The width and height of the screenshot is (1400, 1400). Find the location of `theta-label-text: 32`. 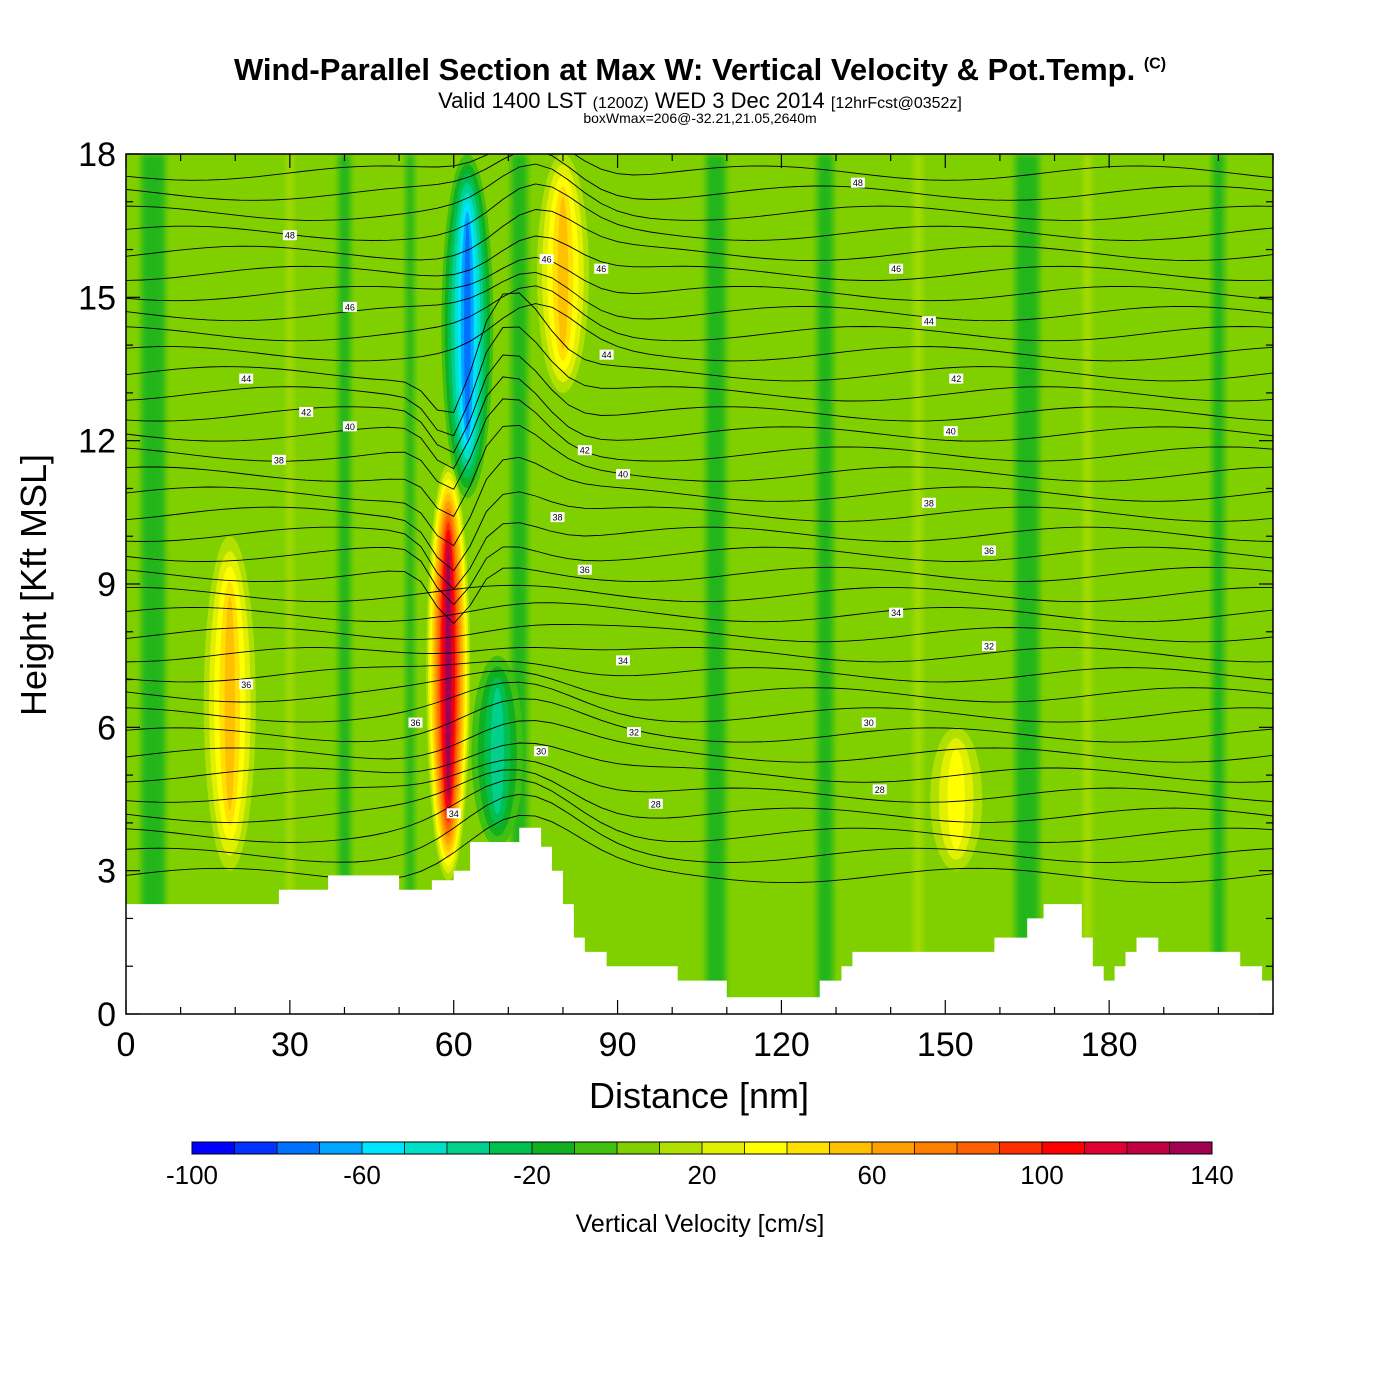

theta-label-text: 32 is located at coordinates (634, 733).